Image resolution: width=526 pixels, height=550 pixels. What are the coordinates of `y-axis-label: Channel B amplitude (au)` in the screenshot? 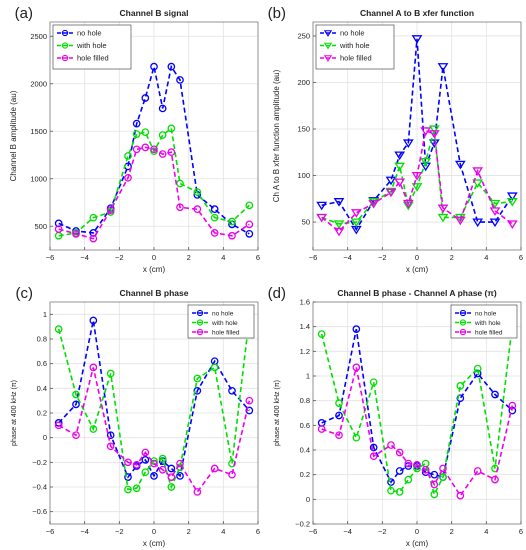 It's located at (13, 135).